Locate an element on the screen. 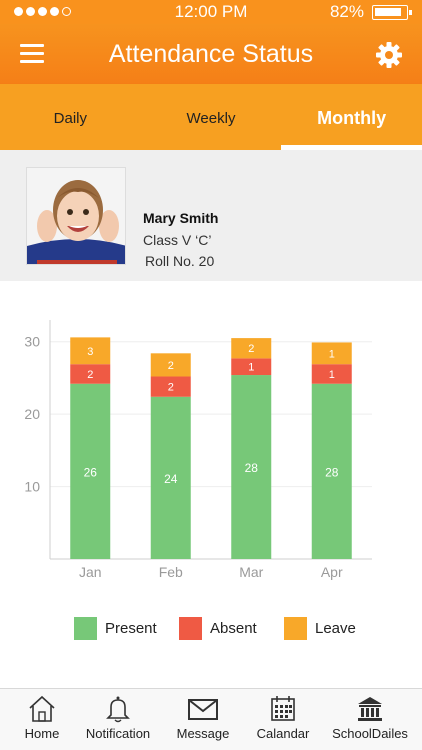 The height and width of the screenshot is (750, 422). chart-legend: Present Absent Leave is located at coordinates (211, 629).